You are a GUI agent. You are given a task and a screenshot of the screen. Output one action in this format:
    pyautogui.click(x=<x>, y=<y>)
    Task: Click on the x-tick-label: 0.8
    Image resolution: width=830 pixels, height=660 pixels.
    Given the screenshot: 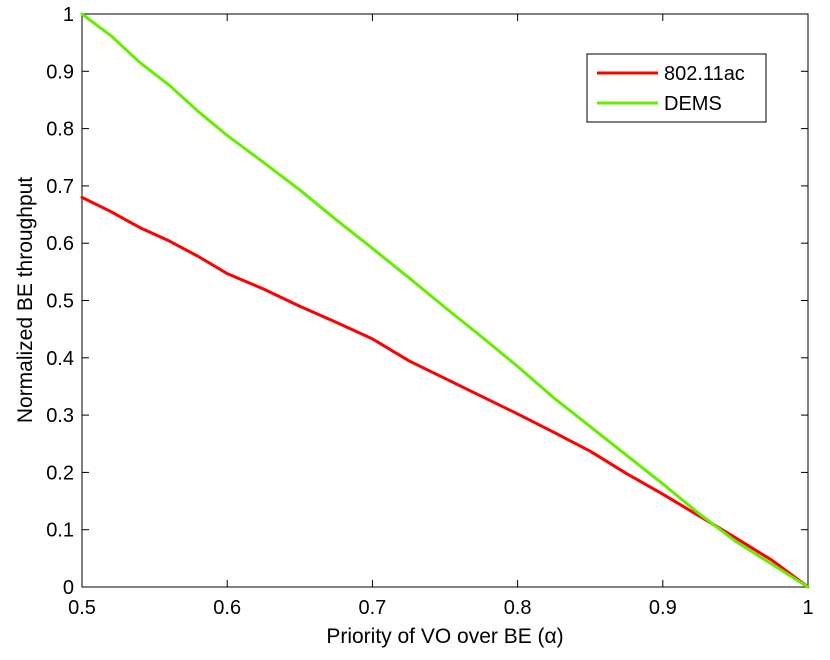 What is the action you would take?
    pyautogui.click(x=518, y=608)
    